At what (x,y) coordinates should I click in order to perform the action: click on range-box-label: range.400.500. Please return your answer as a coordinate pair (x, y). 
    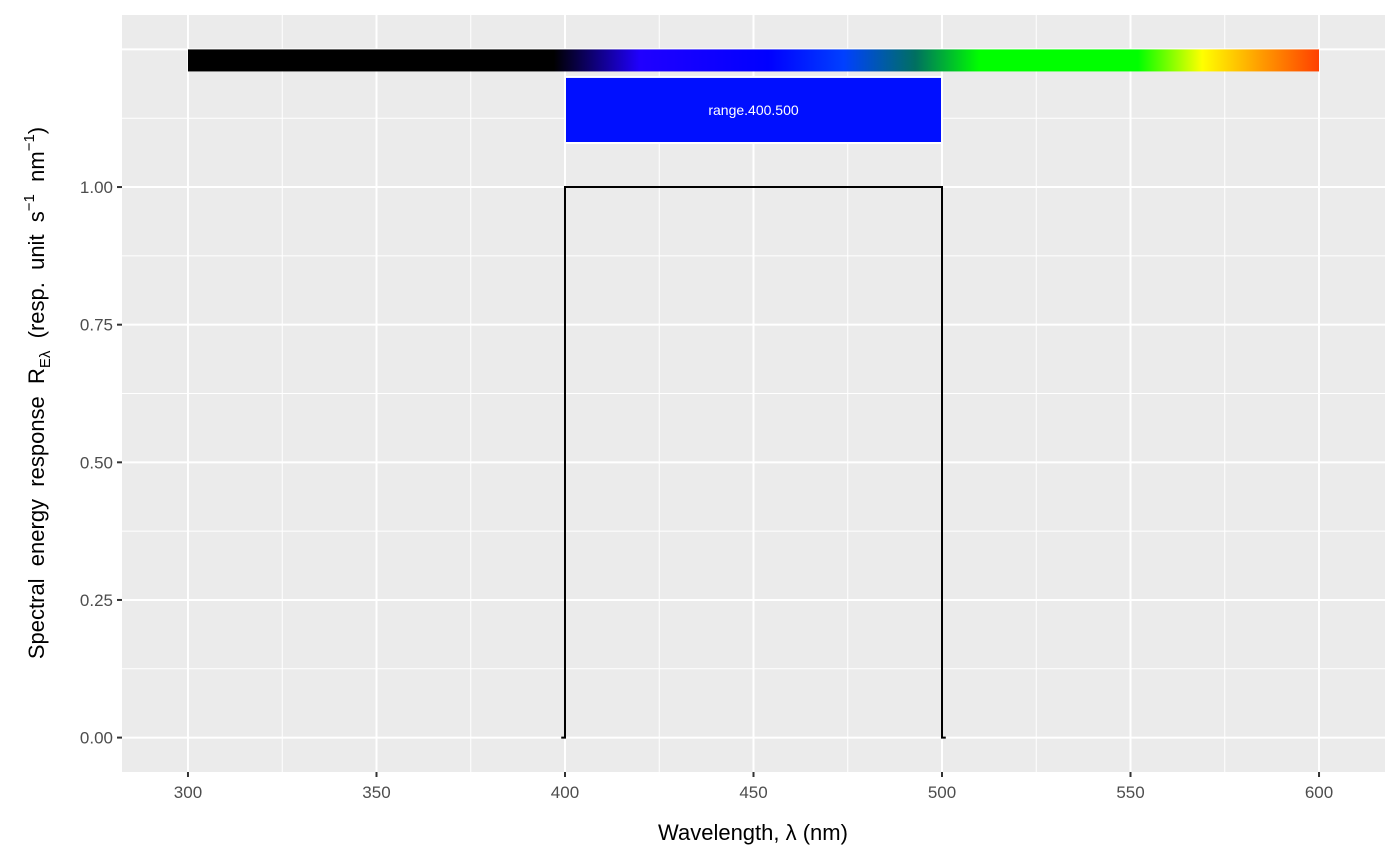
    Looking at the image, I should click on (753, 110).